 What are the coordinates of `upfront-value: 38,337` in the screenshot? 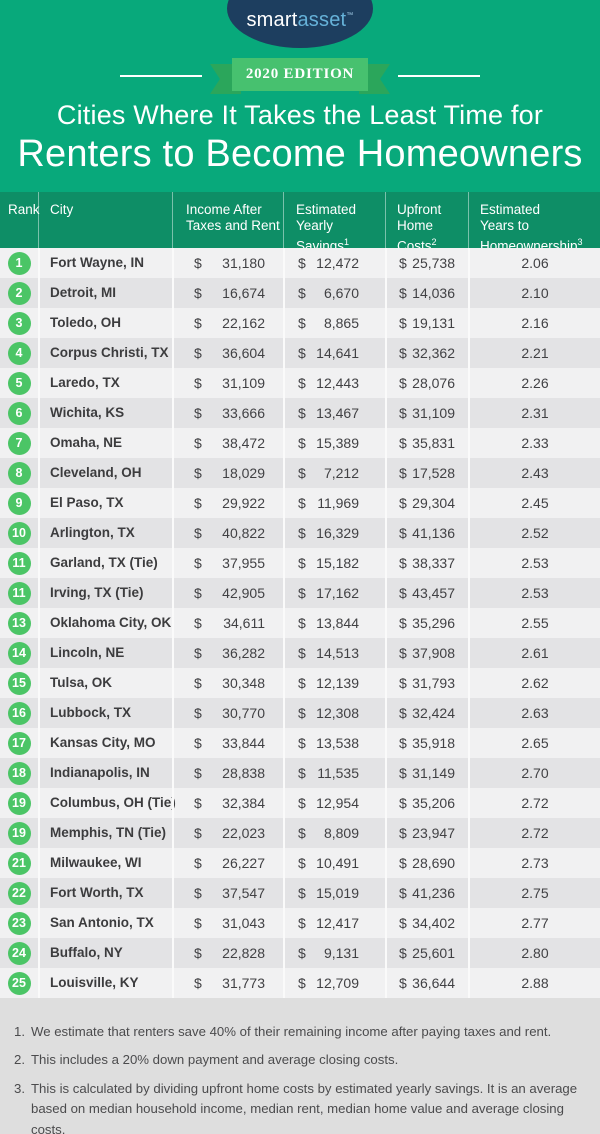 It's located at (433, 563).